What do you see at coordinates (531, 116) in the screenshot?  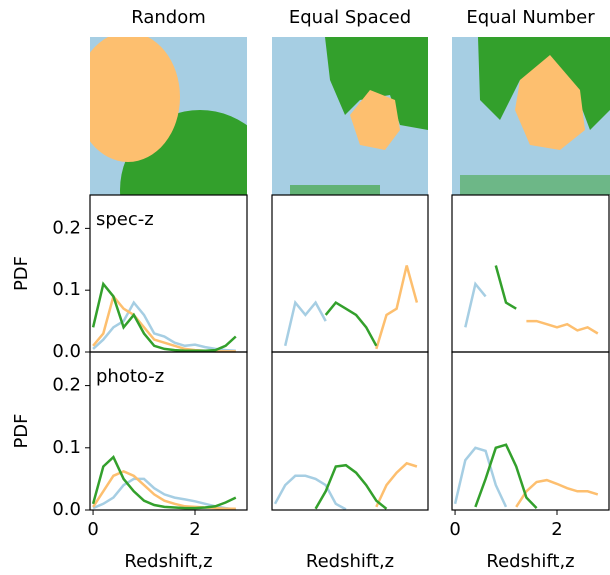 I see `map-equal-number` at bounding box center [531, 116].